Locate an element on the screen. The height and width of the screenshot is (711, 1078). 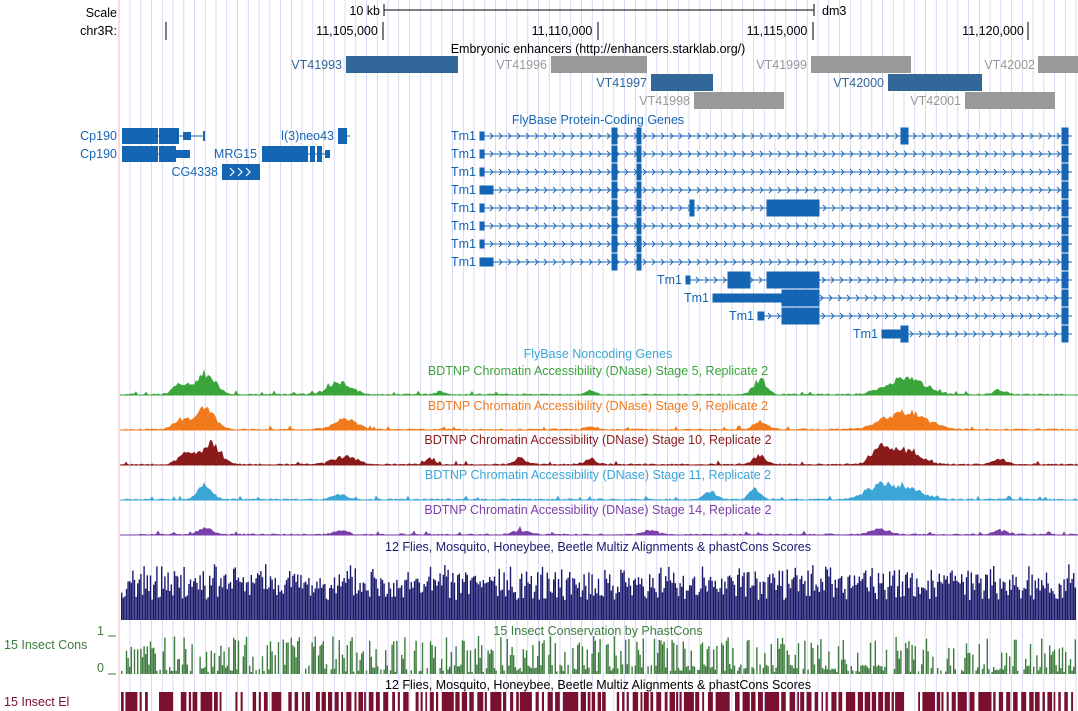
gene-label: MRG15 is located at coordinates (235, 154).